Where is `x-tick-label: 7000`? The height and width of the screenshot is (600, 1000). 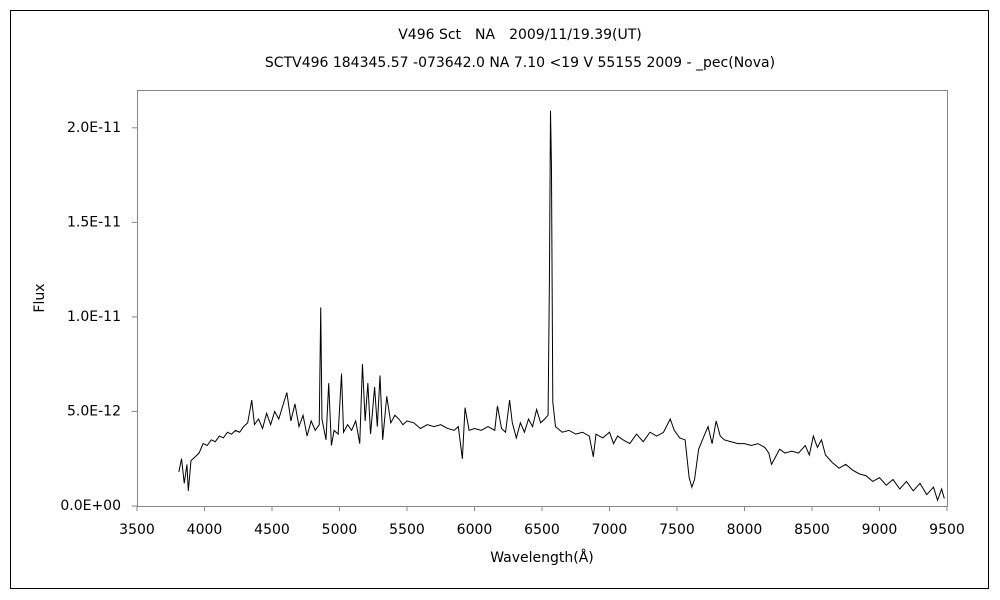
x-tick-label: 7000 is located at coordinates (610, 530).